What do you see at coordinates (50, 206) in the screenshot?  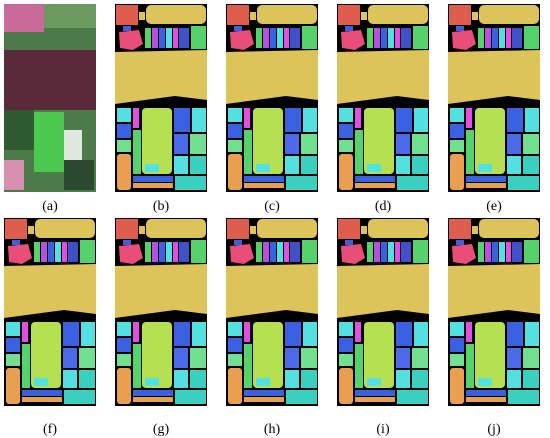 I see `panel-label: (a)` at bounding box center [50, 206].